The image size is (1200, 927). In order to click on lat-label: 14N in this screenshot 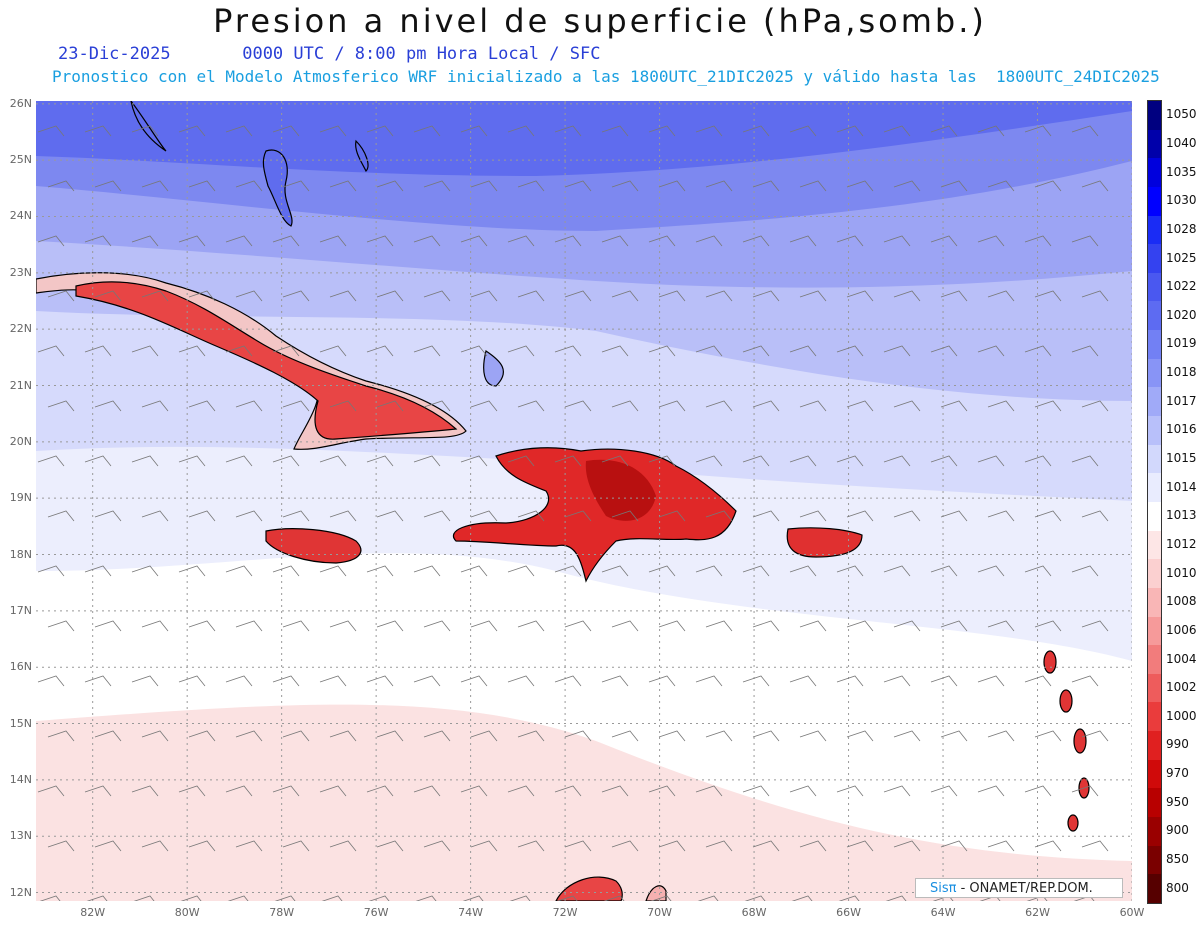, I will do `click(20, 779)`.